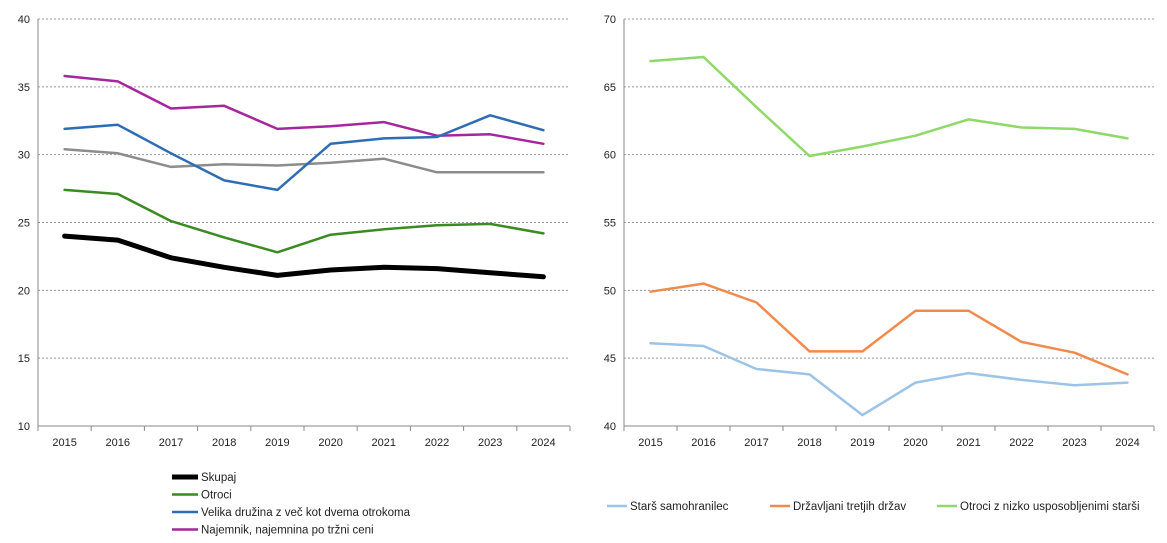 This screenshot has height=543, width=1167. I want to click on y-tick-label: 30, so click(24, 156).